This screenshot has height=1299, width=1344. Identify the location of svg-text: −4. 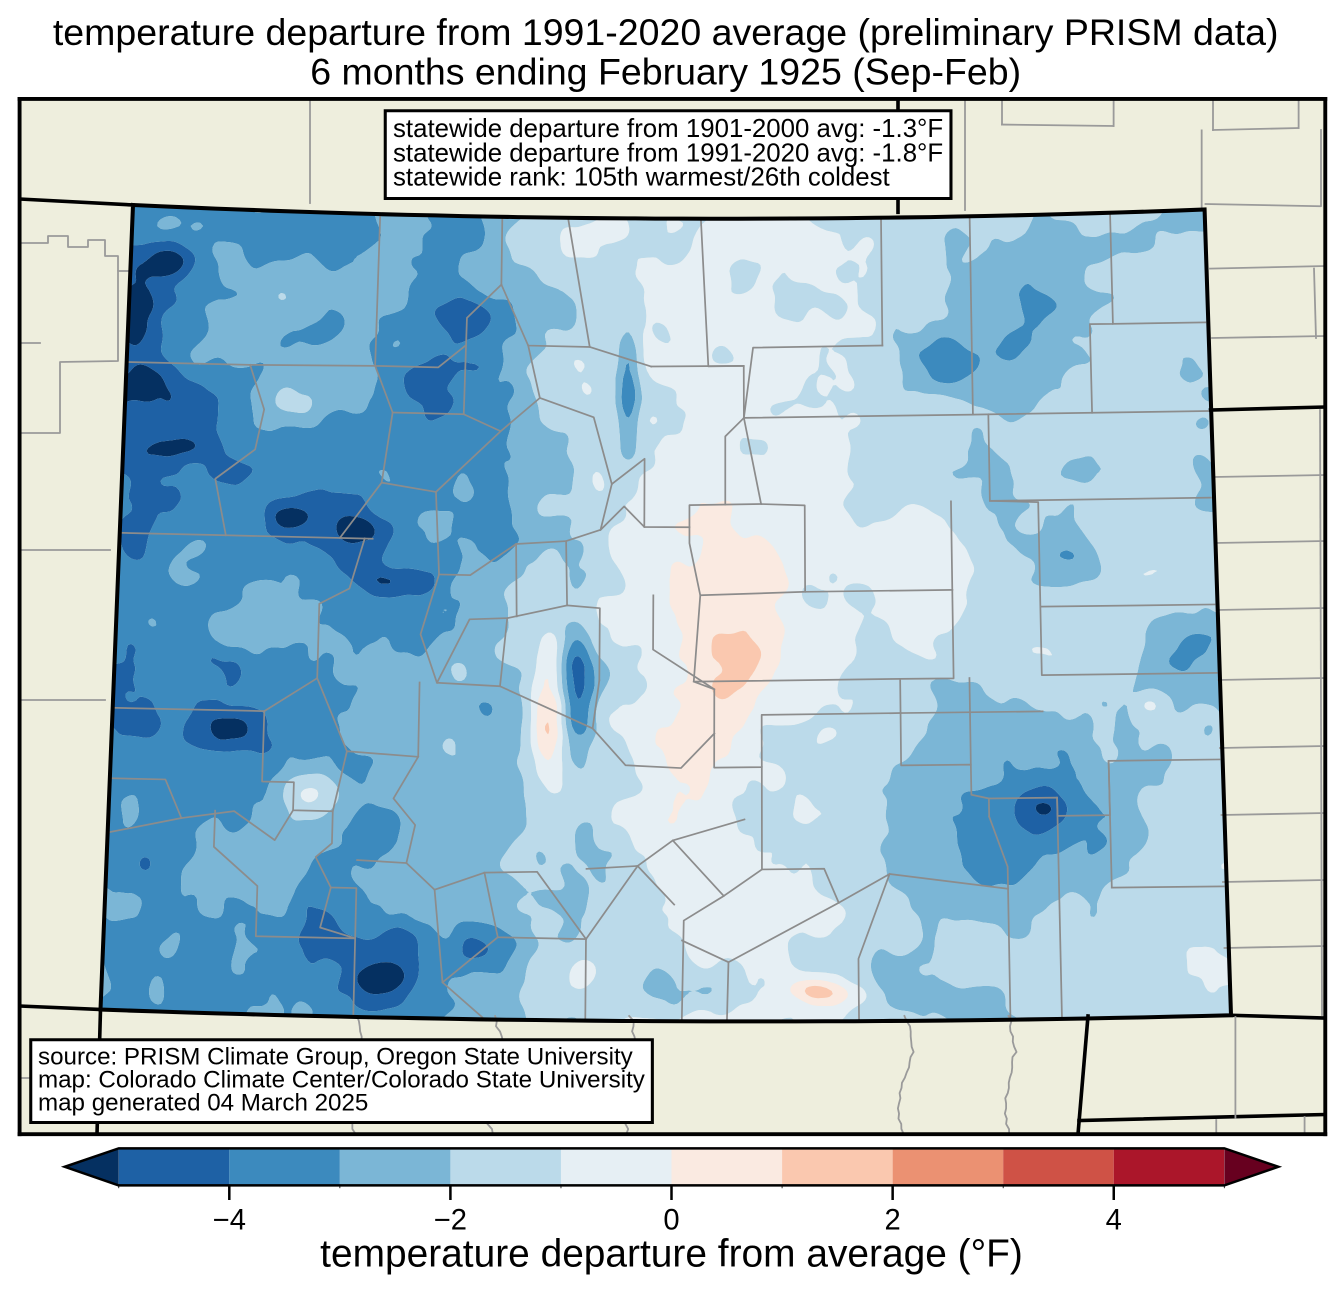
(229, 1220).